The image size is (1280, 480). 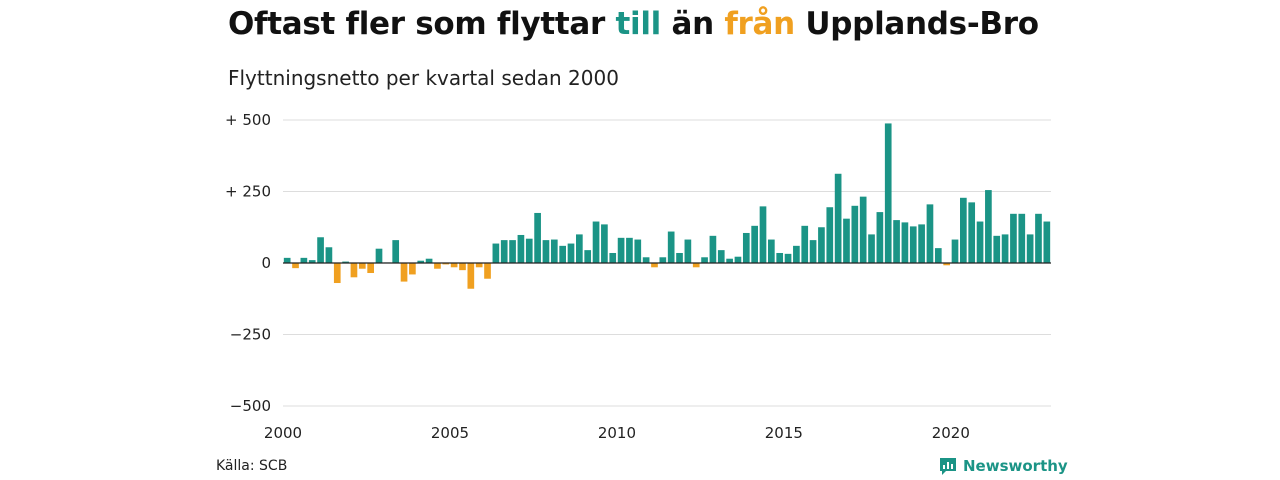 What do you see at coordinates (450, 433) in the screenshot?
I see `x-tick-label: 2005` at bounding box center [450, 433].